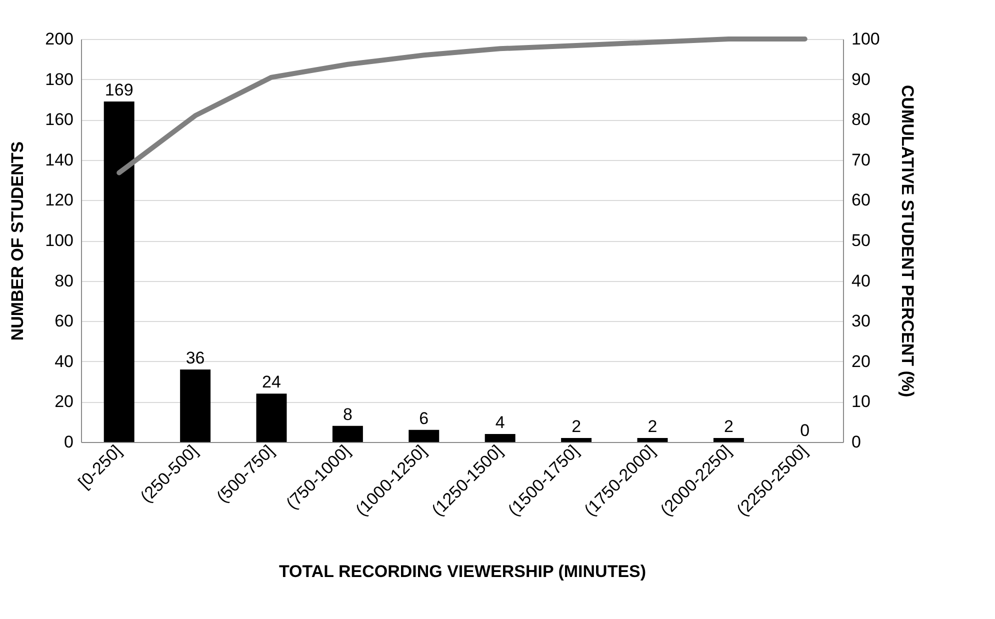  I want to click on y-axis-title: NUMBER OF STUDENTS, so click(18, 241).